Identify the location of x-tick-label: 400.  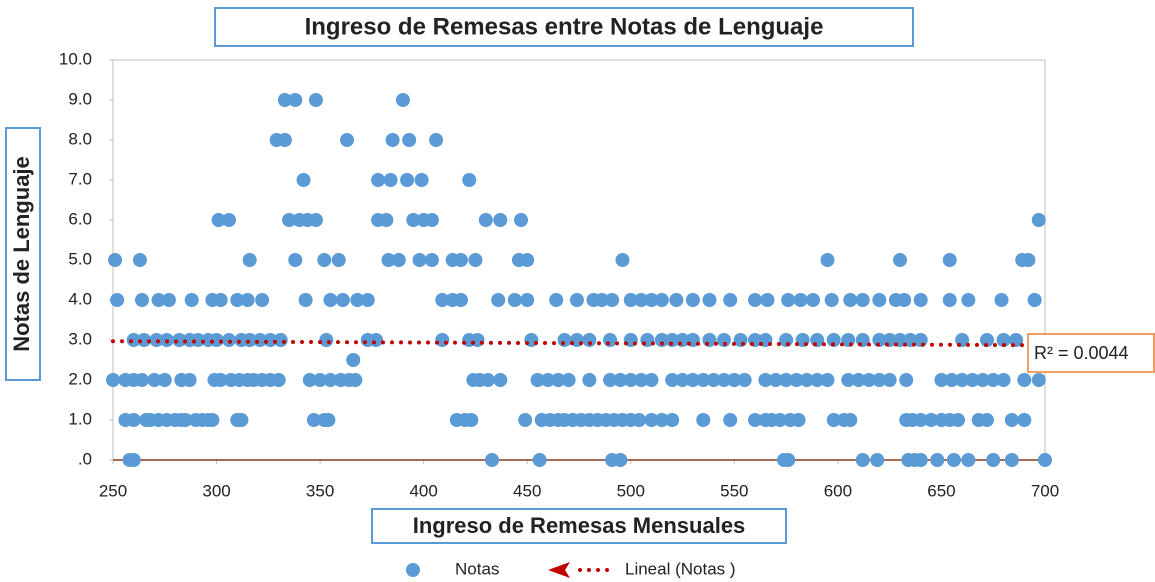
(423, 490).